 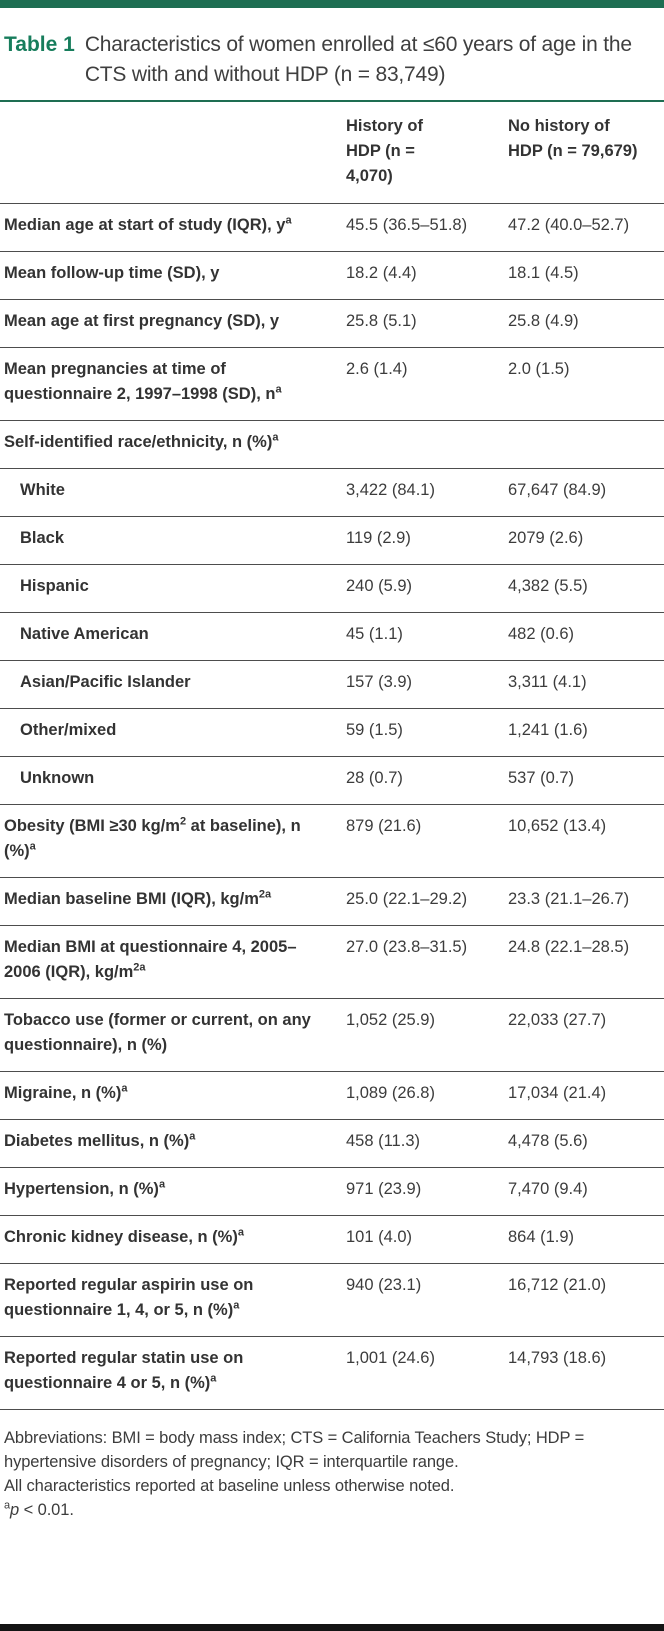 I want to click on header-hdp-column: History of HDP (n = 4,070), so click(x=385, y=151).